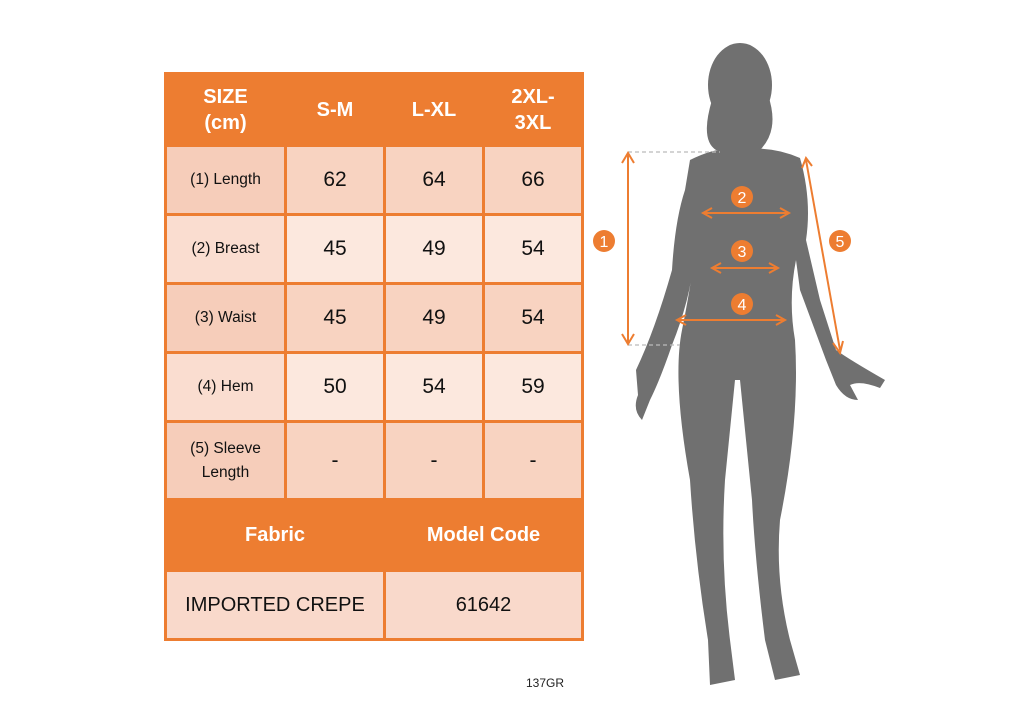 The width and height of the screenshot is (1024, 722). What do you see at coordinates (840, 242) in the screenshot?
I see `marker-5: 5` at bounding box center [840, 242].